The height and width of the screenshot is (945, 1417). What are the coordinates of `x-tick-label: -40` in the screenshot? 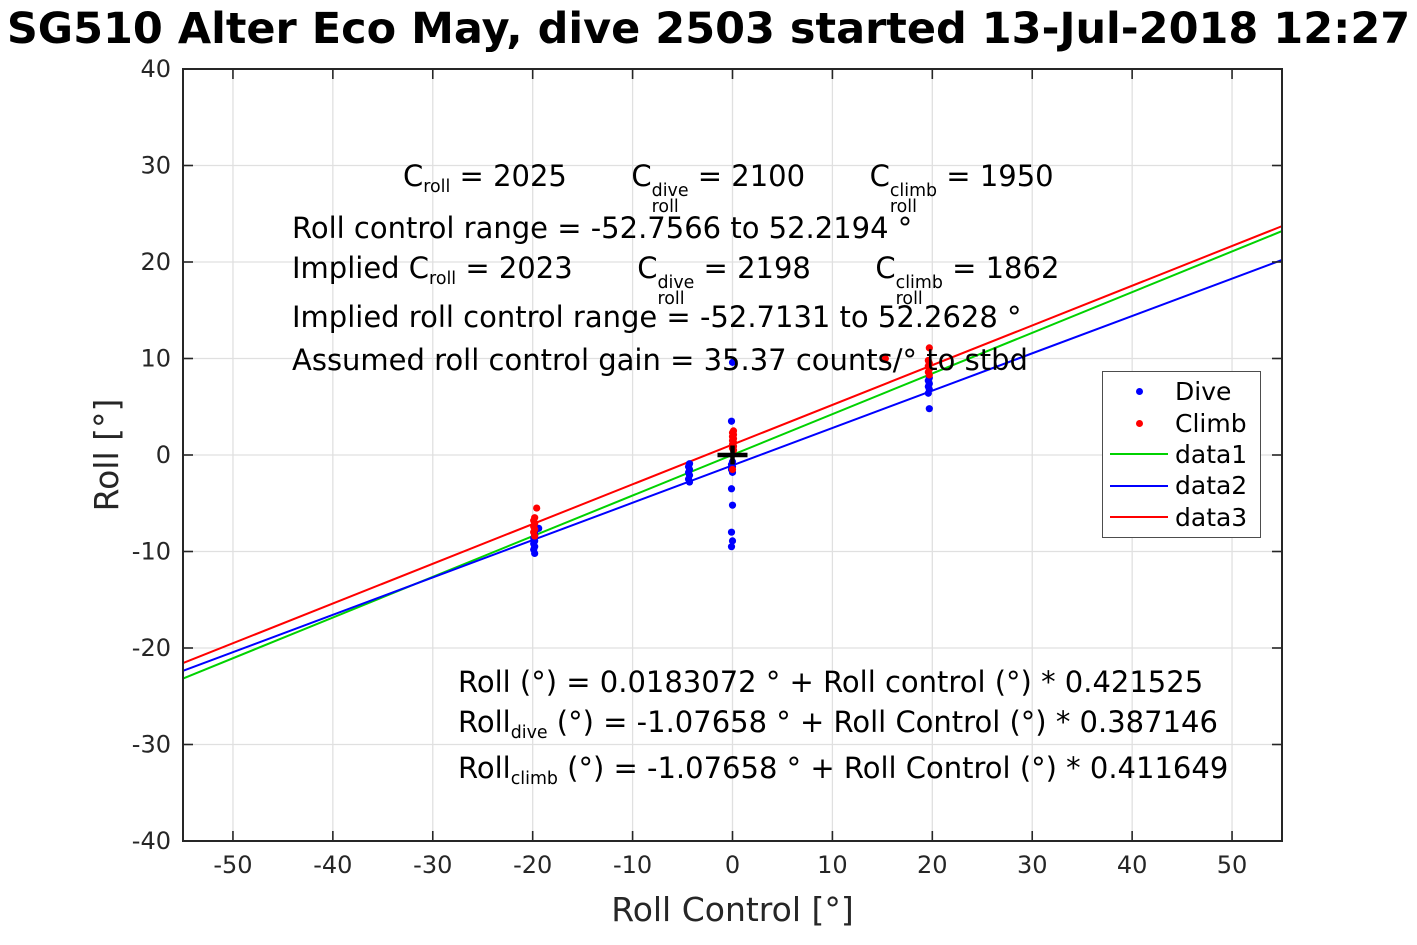 It's located at (332, 865).